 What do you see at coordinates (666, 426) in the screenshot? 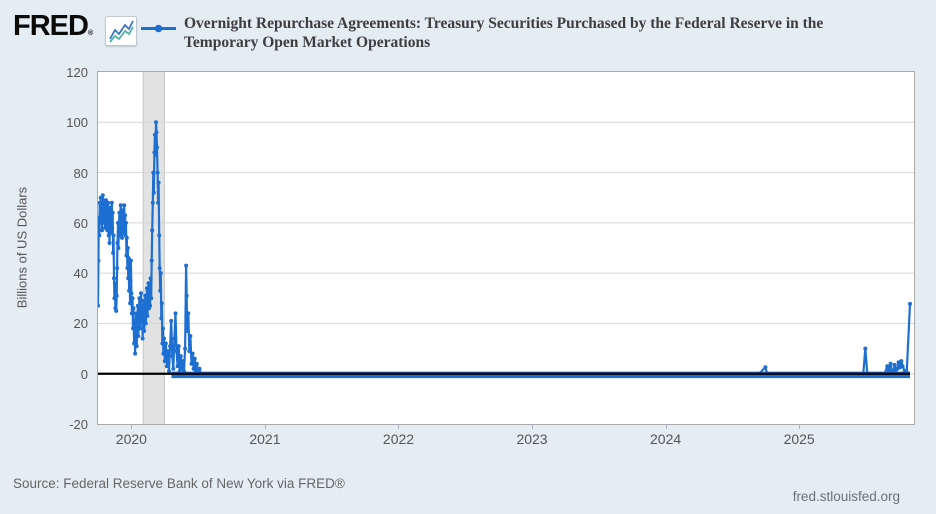
I see `x-tick-mark-2024` at bounding box center [666, 426].